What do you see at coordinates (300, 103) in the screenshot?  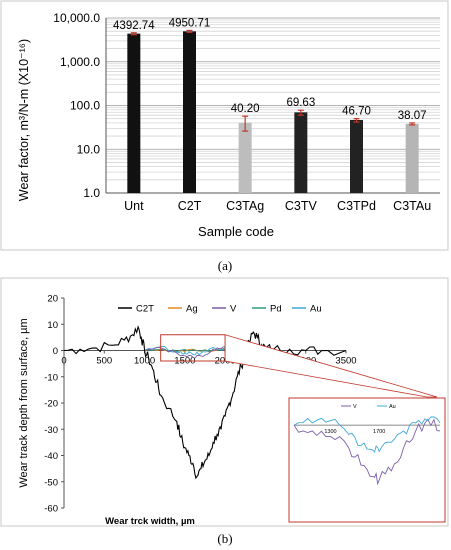 I see `data-label: 69.63` at bounding box center [300, 103].